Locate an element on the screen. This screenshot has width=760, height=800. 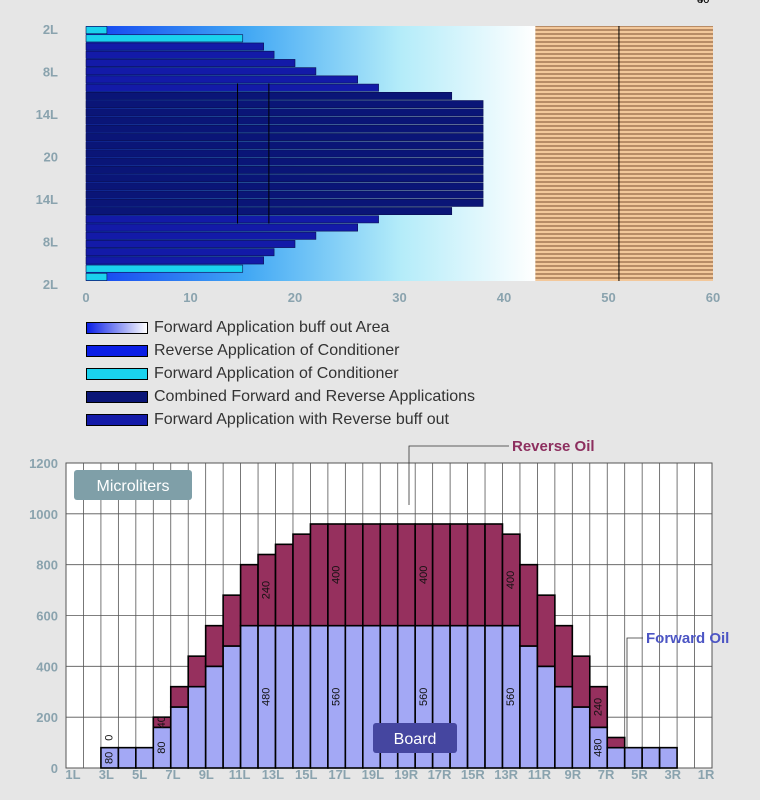
reverse-oil-annotation: Reverse Oil is located at coordinates (553, 446).